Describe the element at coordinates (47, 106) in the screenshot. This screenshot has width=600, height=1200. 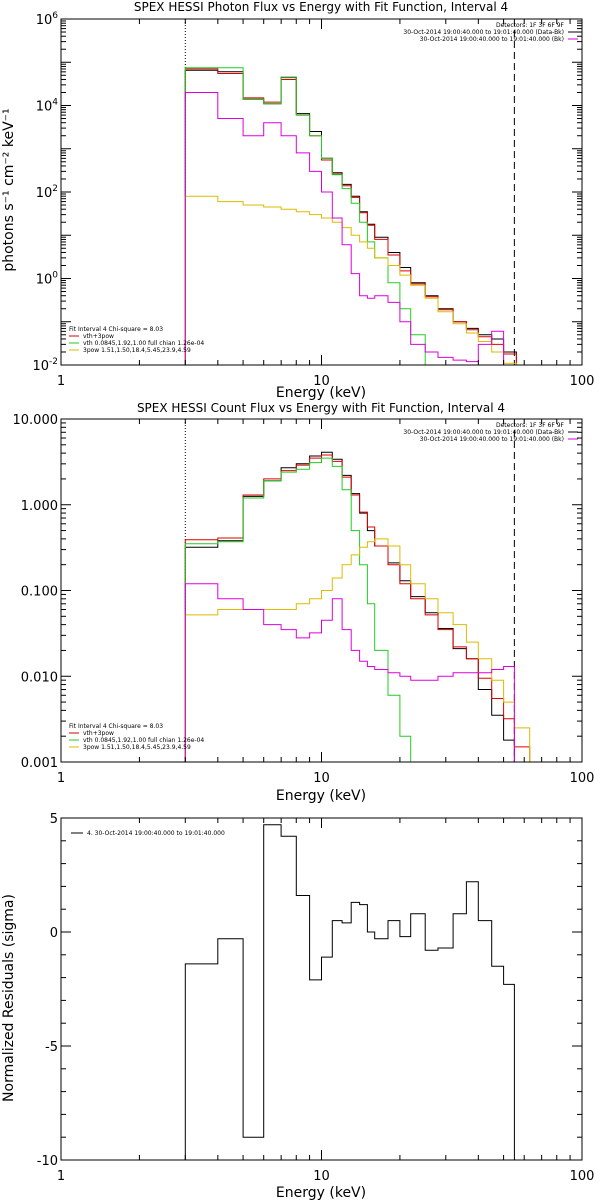
I see `y-tick-label: 10⁴` at that location.